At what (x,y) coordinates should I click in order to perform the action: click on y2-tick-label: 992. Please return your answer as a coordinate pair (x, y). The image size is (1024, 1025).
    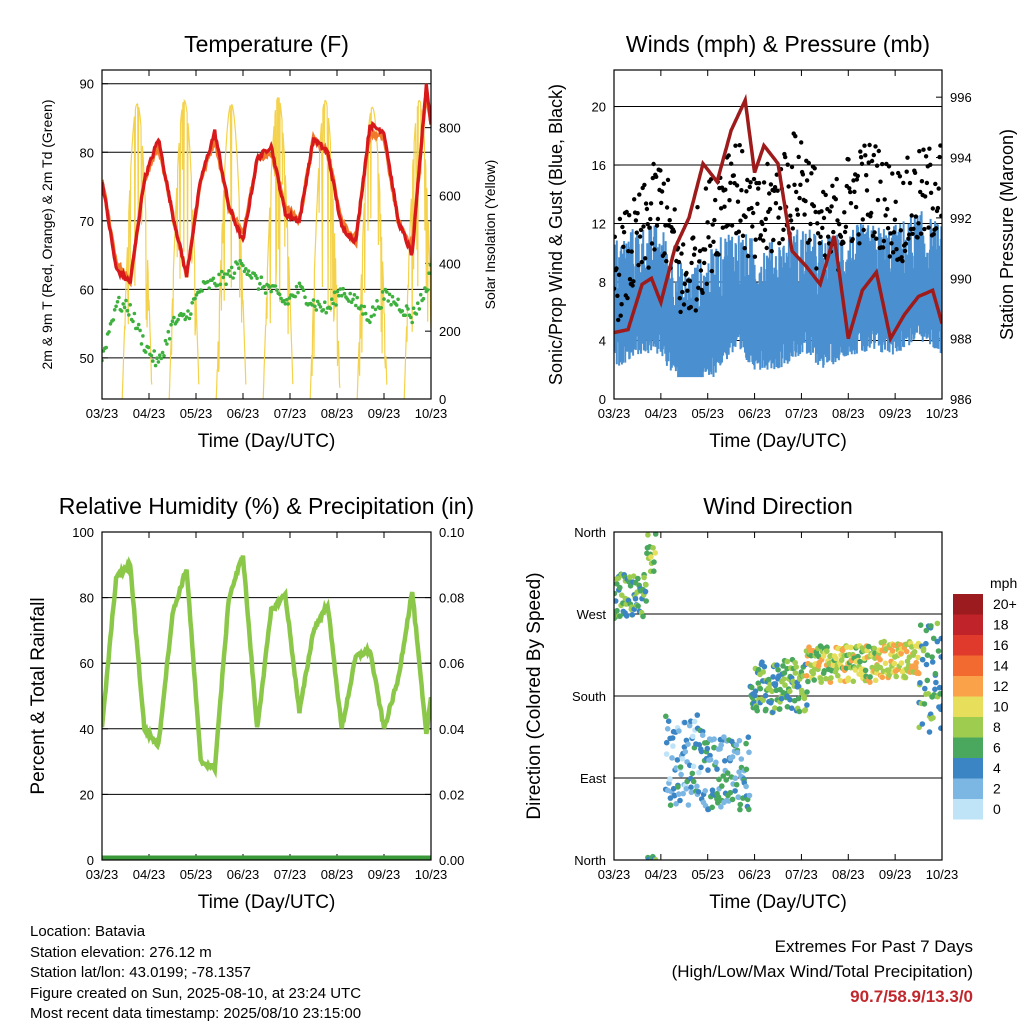
    Looking at the image, I should click on (961, 218).